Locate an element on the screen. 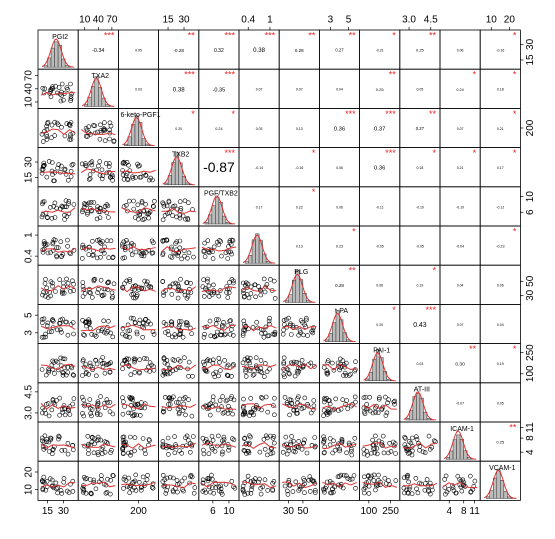  y-tick-label: 50 is located at coordinates (530, 281).